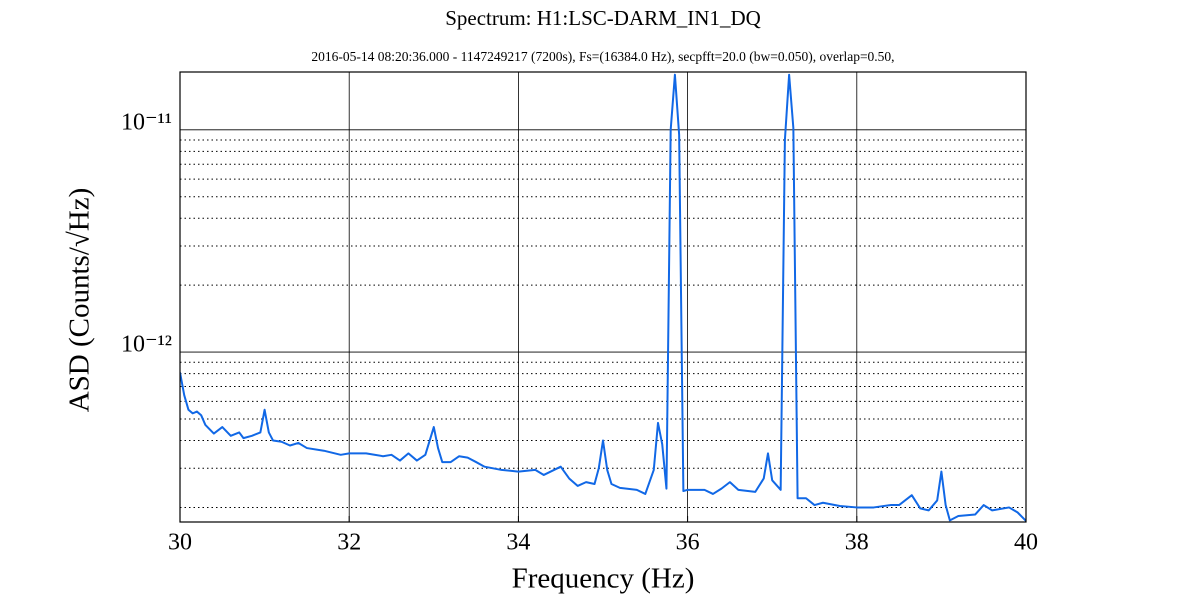 The height and width of the screenshot is (600, 1200). Describe the element at coordinates (857, 543) in the screenshot. I see `x-tick-label: 38` at that location.